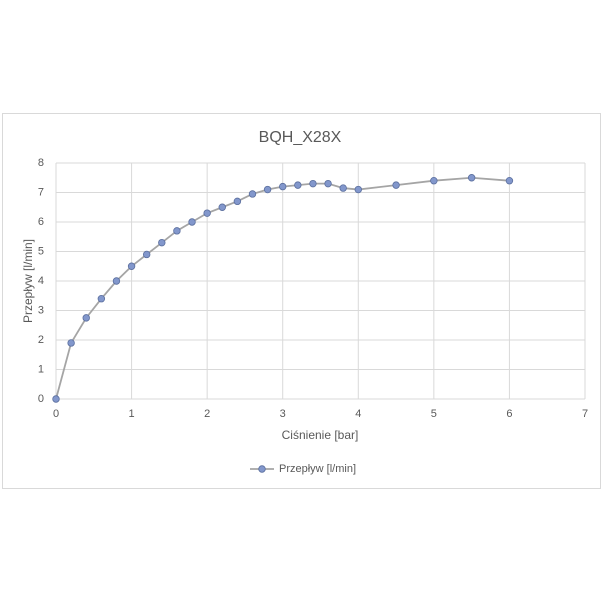 The width and height of the screenshot is (603, 603). I want to click on x-tick-label: 4, so click(358, 414).